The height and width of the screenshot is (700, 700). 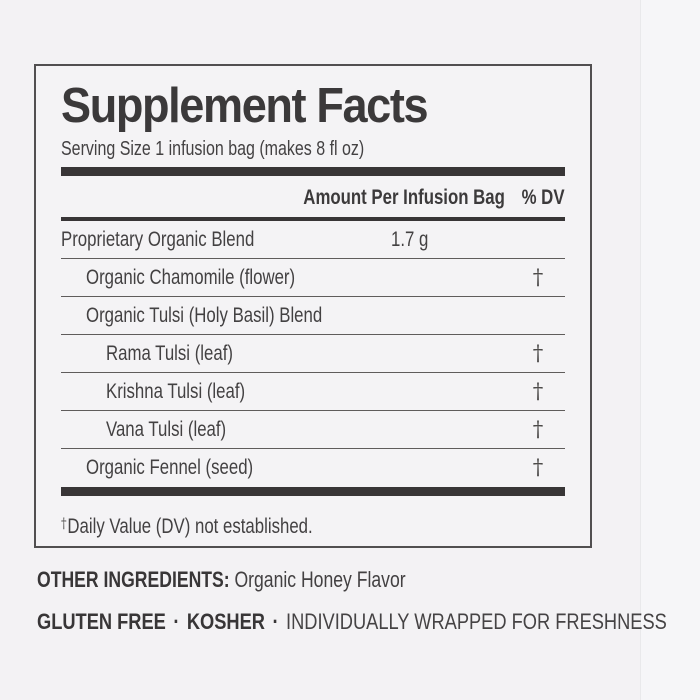 I want to click on thick-rule-bottom, so click(x=313, y=491).